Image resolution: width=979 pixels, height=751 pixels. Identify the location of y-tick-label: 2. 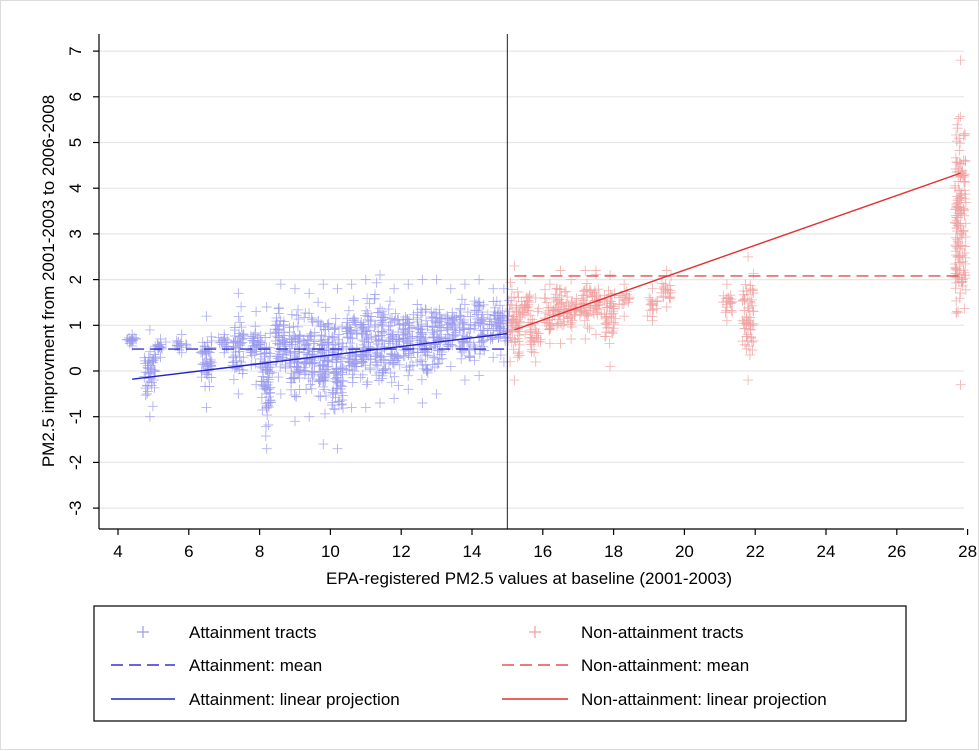
(75, 279).